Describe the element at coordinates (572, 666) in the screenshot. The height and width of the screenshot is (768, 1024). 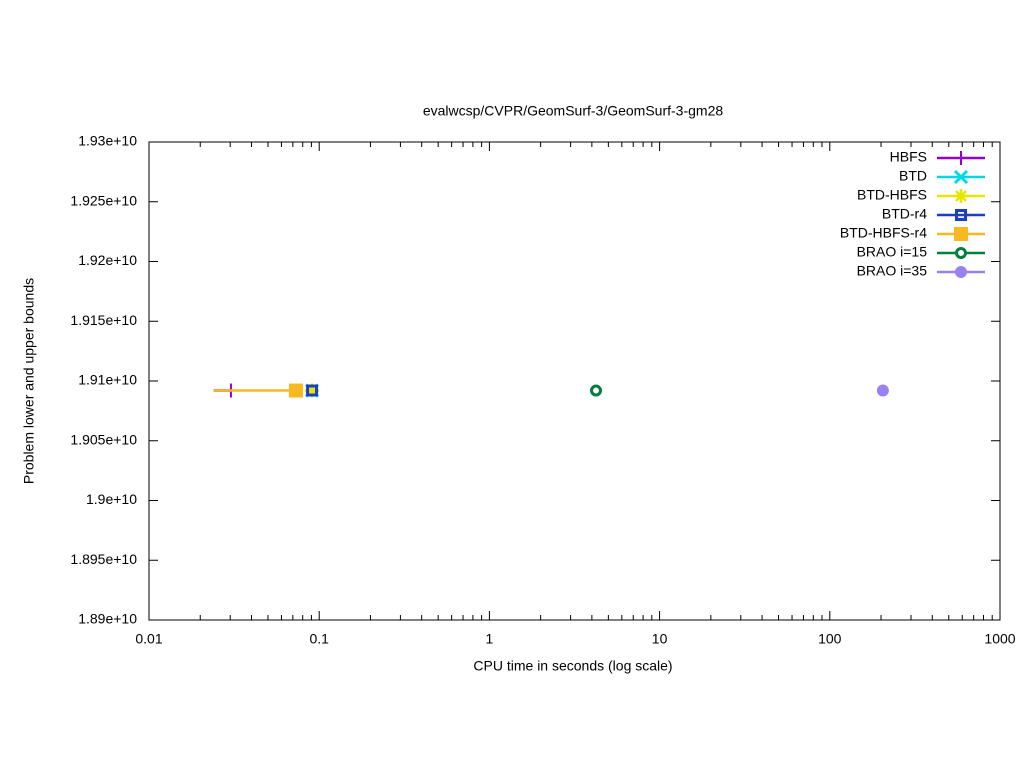
I see `x-axis-label: CPU time in seconds (log scale)` at that location.